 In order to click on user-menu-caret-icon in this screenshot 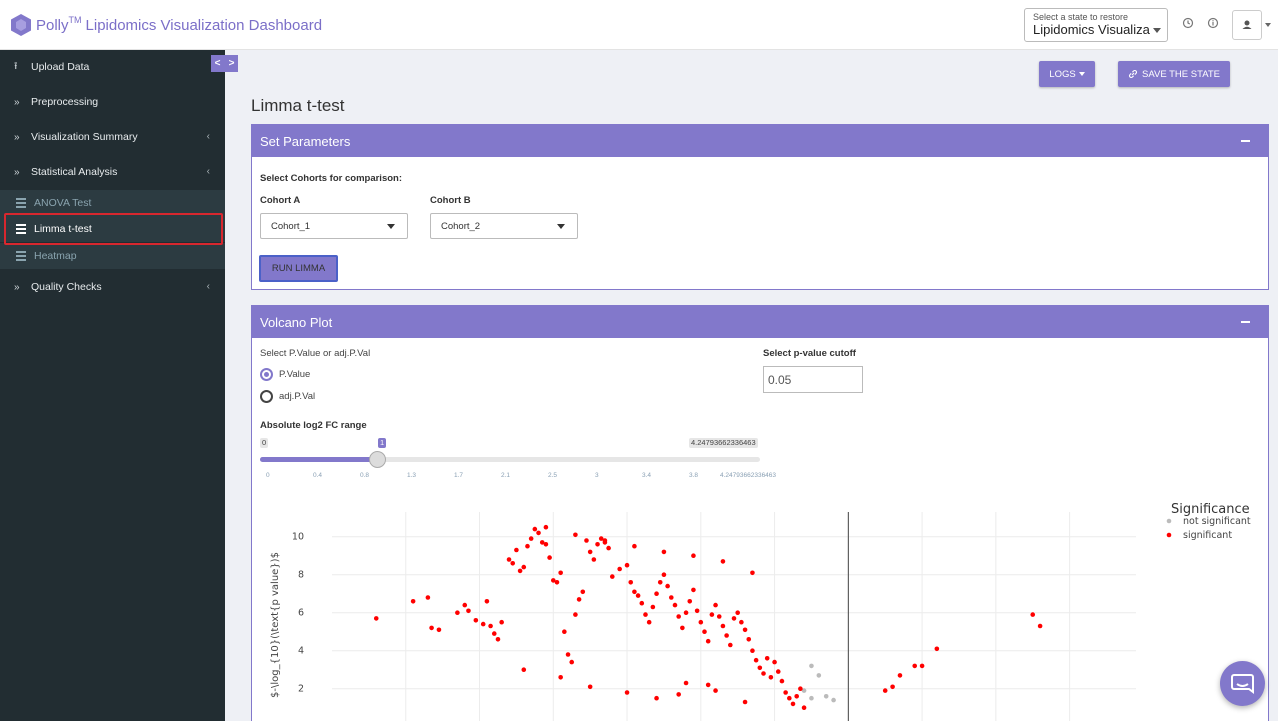, I will do `click(1268, 25)`.